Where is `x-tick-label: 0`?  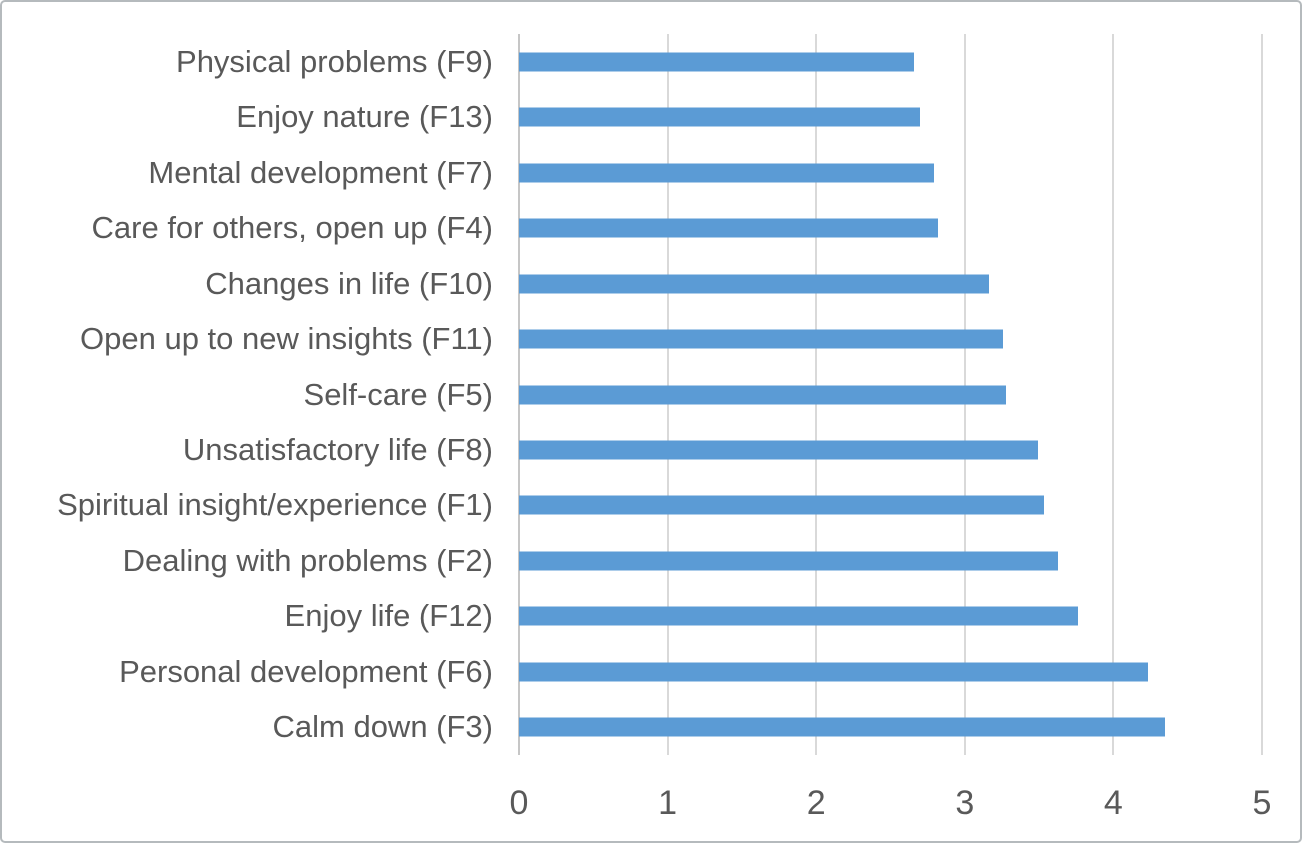
x-tick-label: 0 is located at coordinates (519, 803).